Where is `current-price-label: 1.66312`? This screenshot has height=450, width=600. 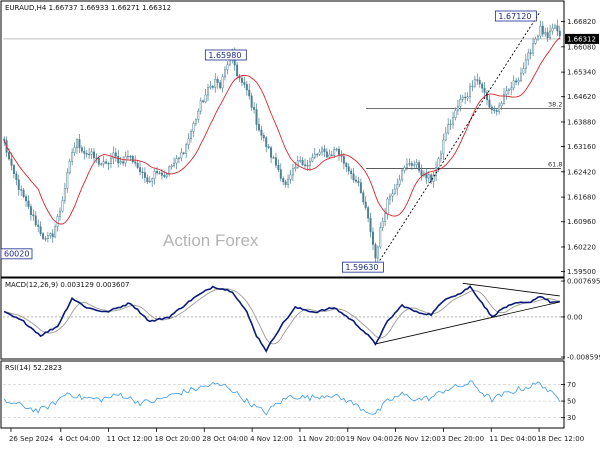 current-price-label: 1.66312 is located at coordinates (581, 40).